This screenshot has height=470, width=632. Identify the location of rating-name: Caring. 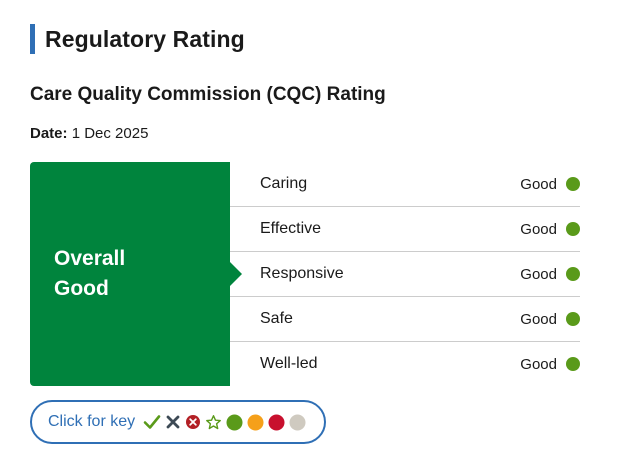
(284, 183).